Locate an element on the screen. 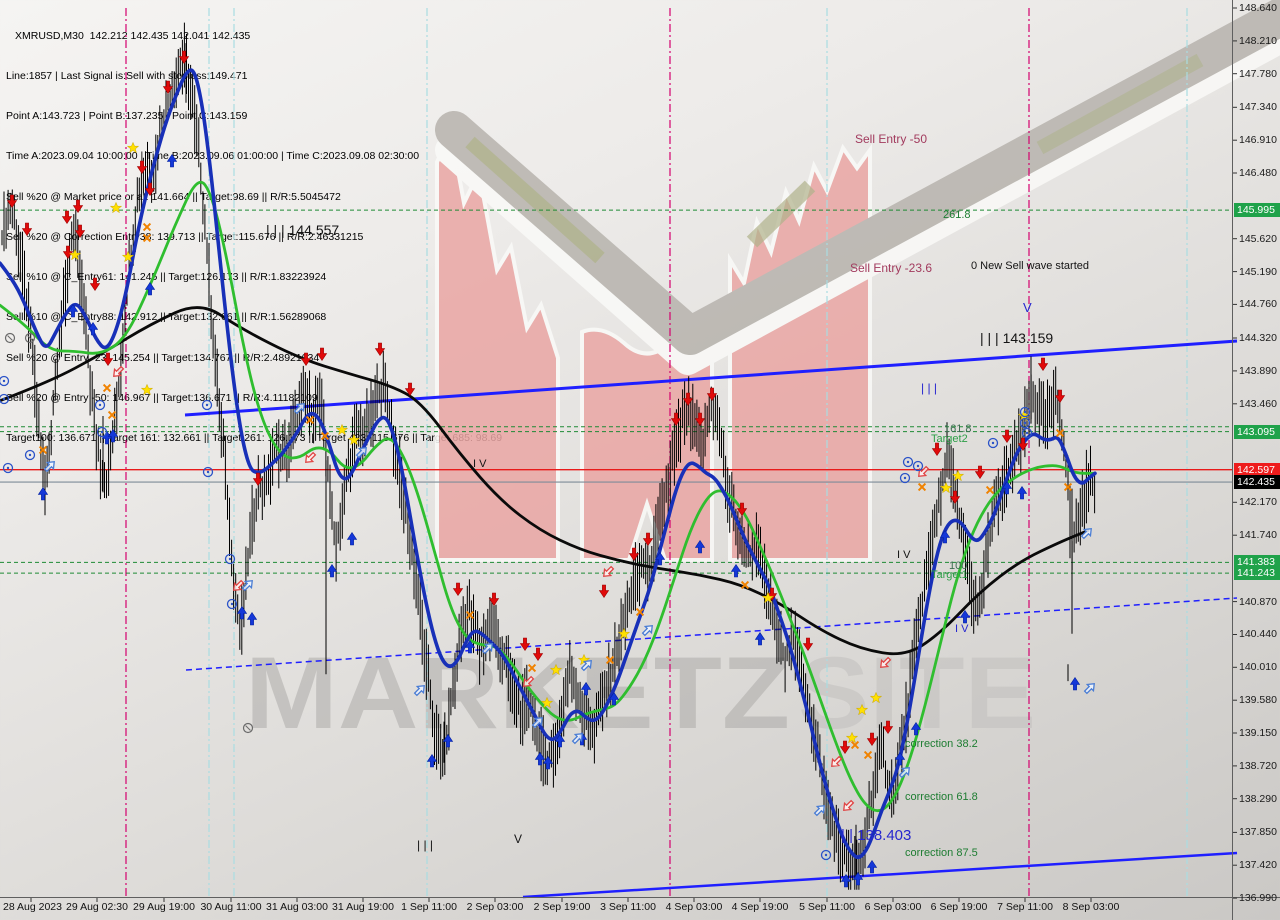  time-tick-label: 2 Sep 19:00 is located at coordinates (562, 907).